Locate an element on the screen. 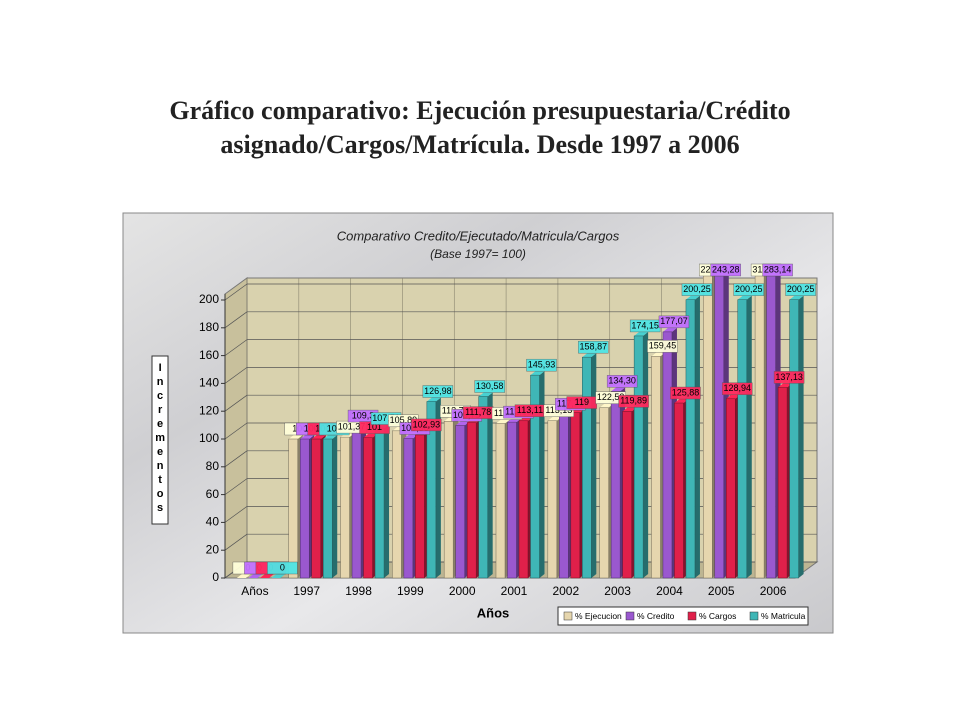 Image resolution: width=960 pixels, height=725 pixels. value-label: 125,88 is located at coordinates (686, 392).